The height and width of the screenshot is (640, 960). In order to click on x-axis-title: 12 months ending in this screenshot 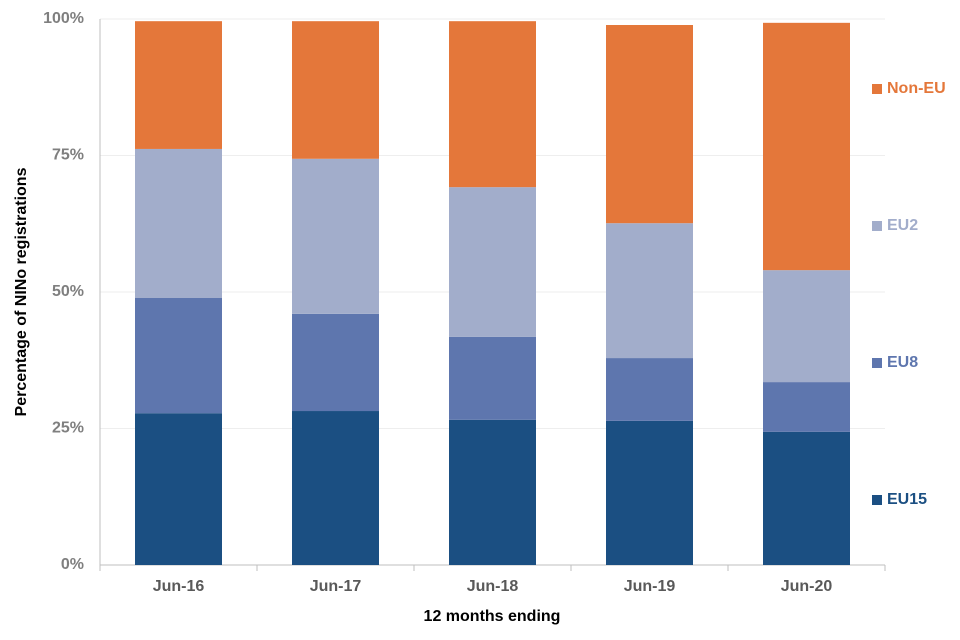, I will do `click(492, 616)`.